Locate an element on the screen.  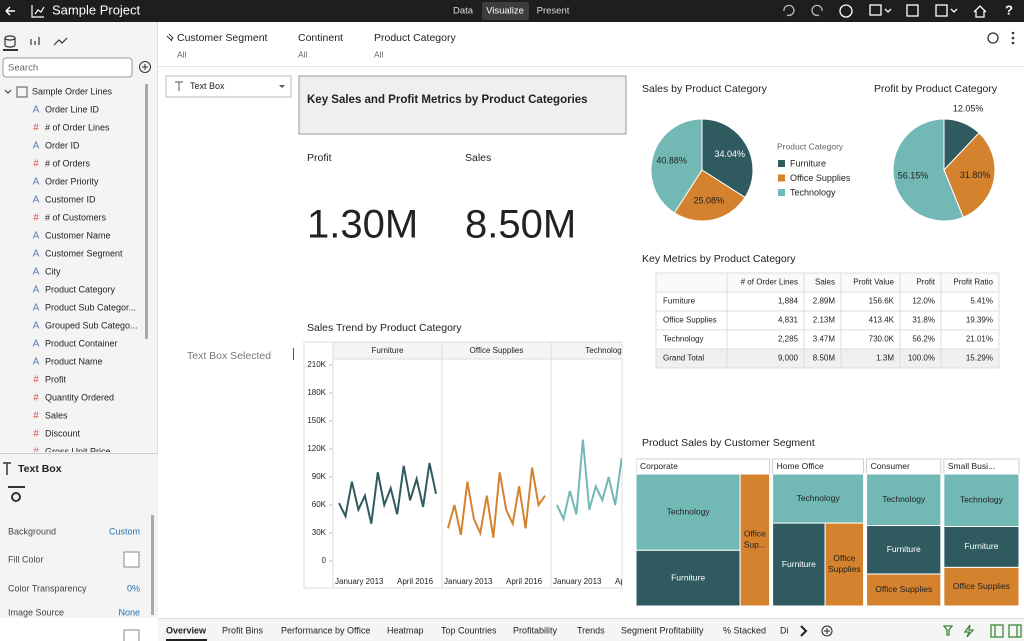
bottom-icons is located at coordinates (982, 631).